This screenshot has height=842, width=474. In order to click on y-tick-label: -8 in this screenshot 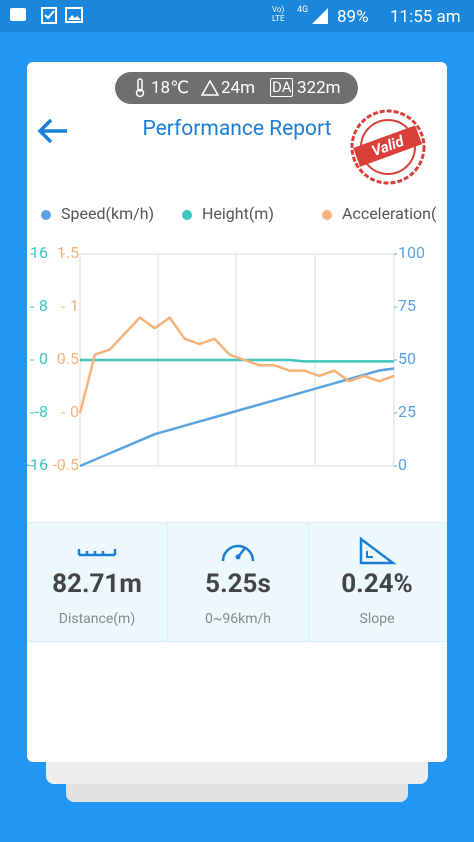, I will do `click(41, 411)`.